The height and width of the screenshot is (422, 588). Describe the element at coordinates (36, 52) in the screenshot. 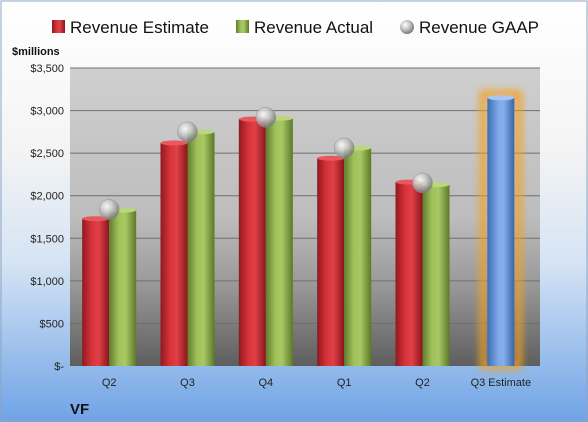

I see `y-axis-label: $millions` at that location.